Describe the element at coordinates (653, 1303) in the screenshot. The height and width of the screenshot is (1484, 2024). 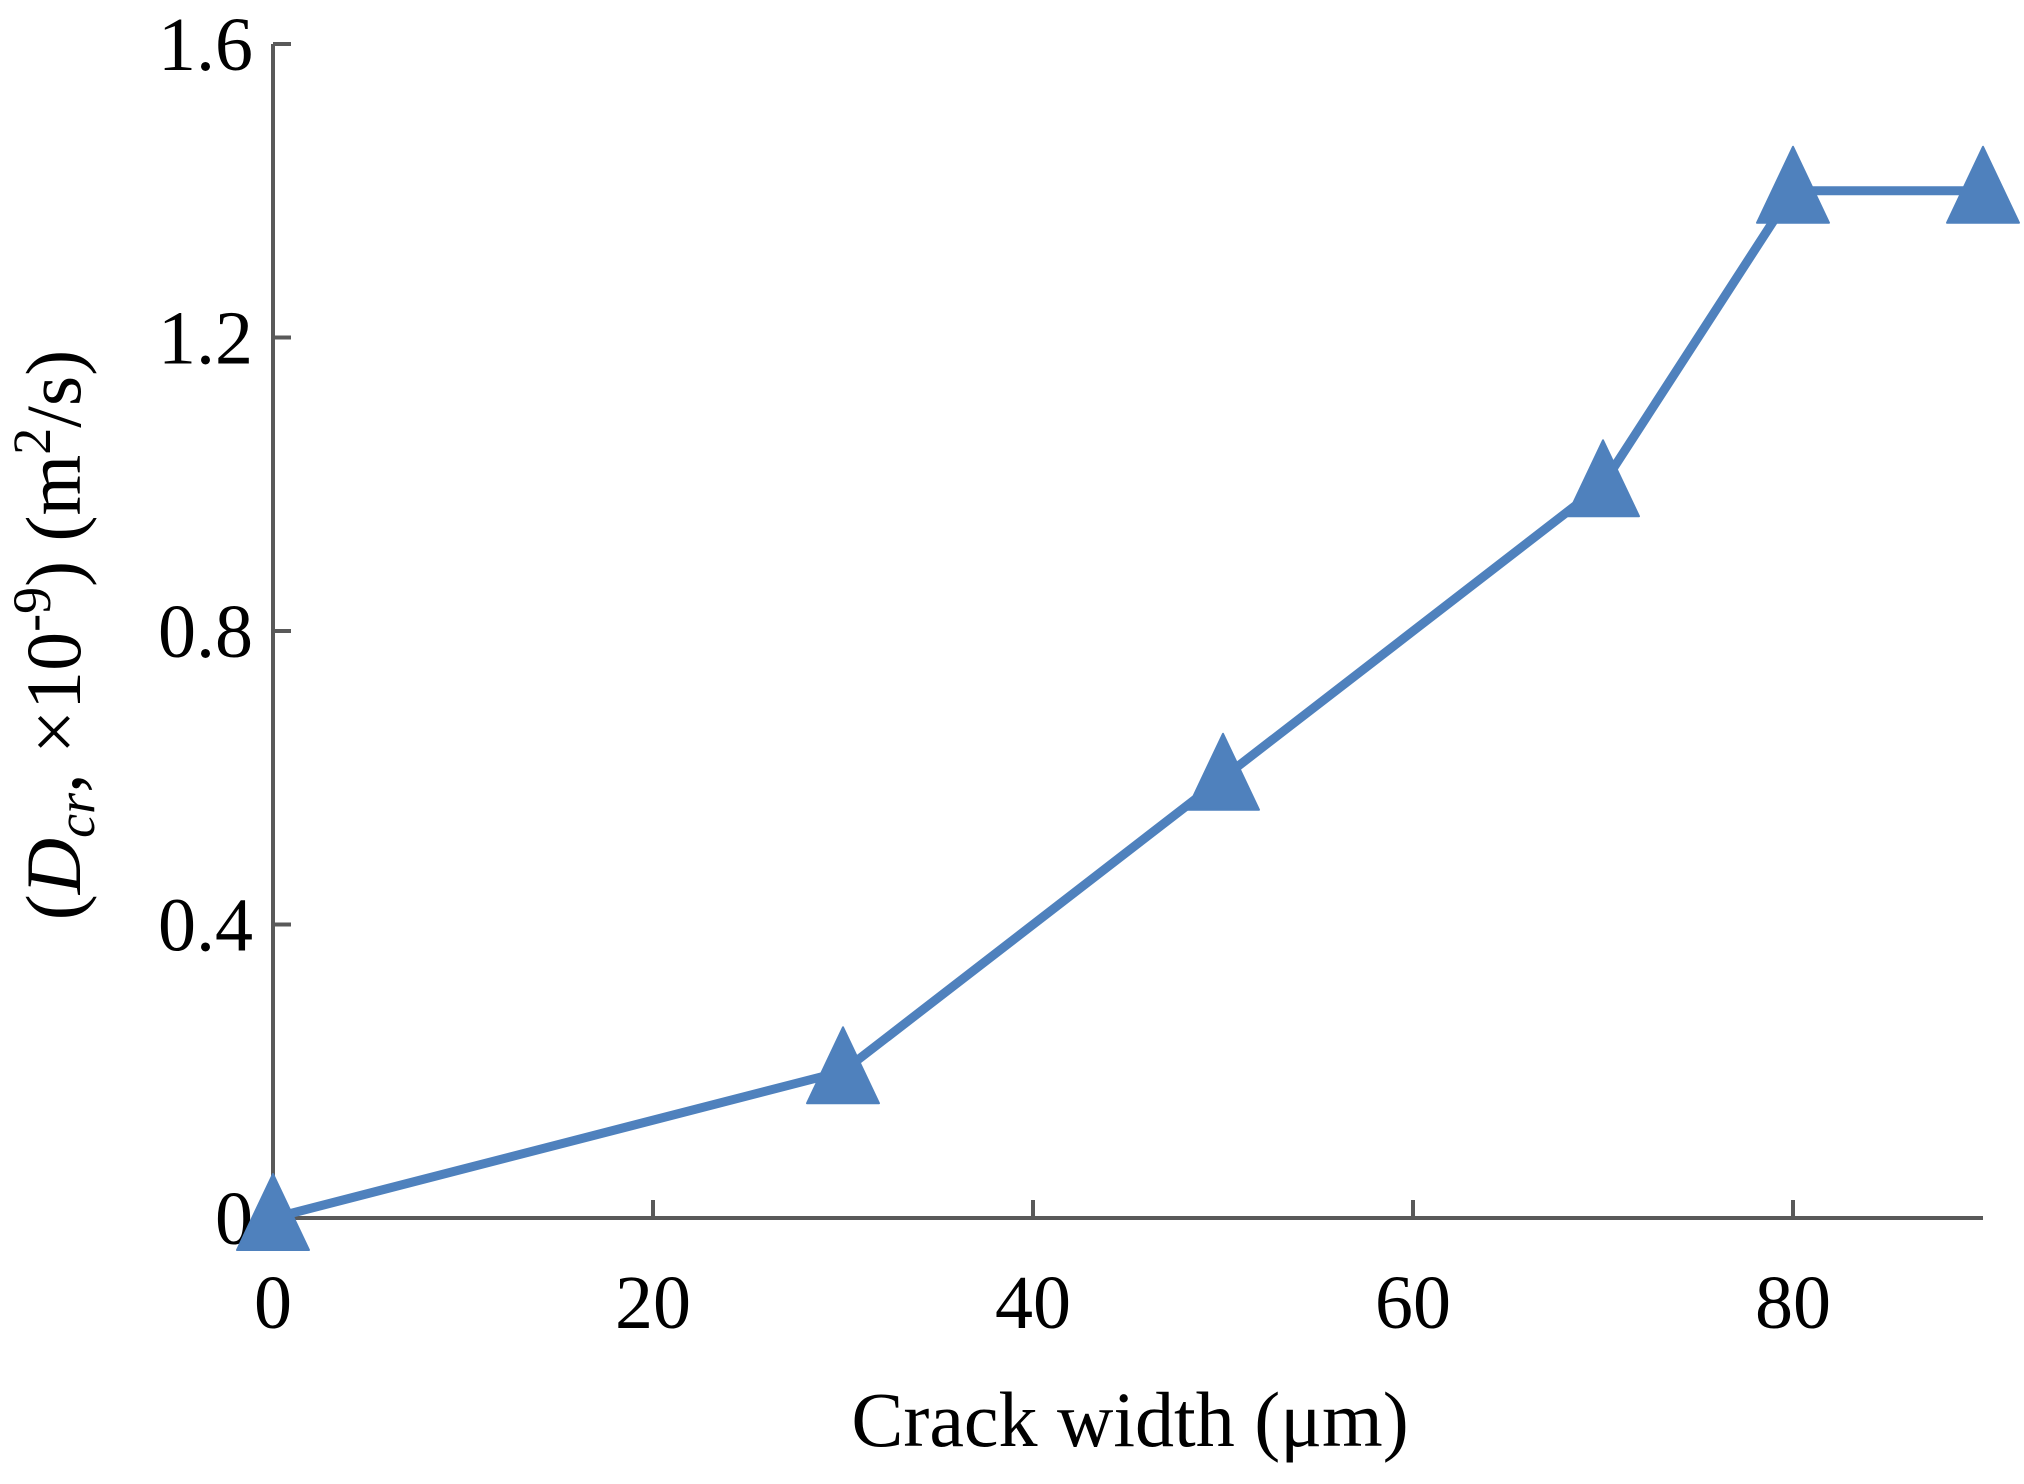
I see `x-tick-label: 20` at that location.